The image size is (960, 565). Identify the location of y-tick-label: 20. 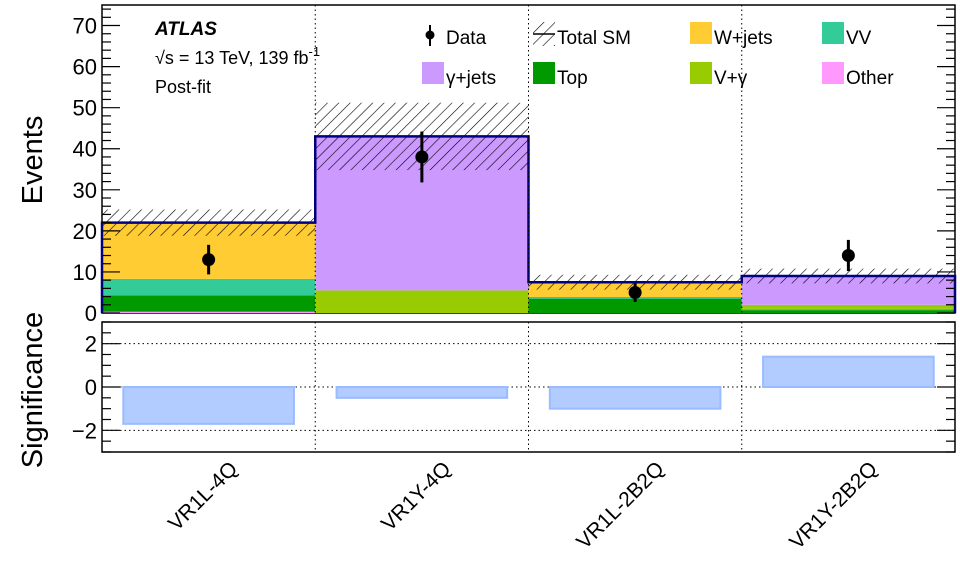
(85, 231).